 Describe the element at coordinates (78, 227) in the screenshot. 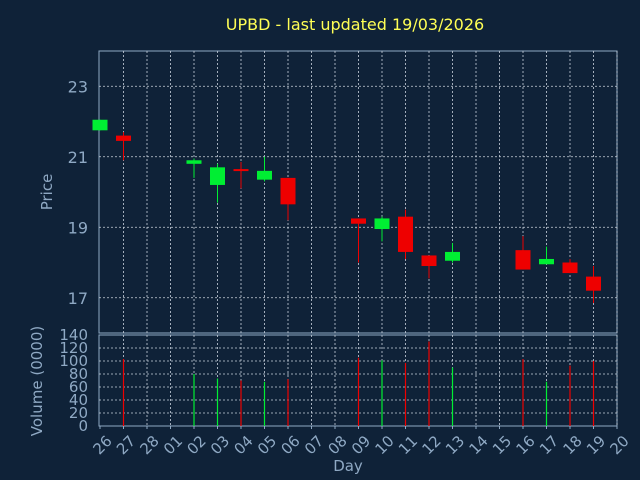

I see `price-tick-label: 19` at that location.